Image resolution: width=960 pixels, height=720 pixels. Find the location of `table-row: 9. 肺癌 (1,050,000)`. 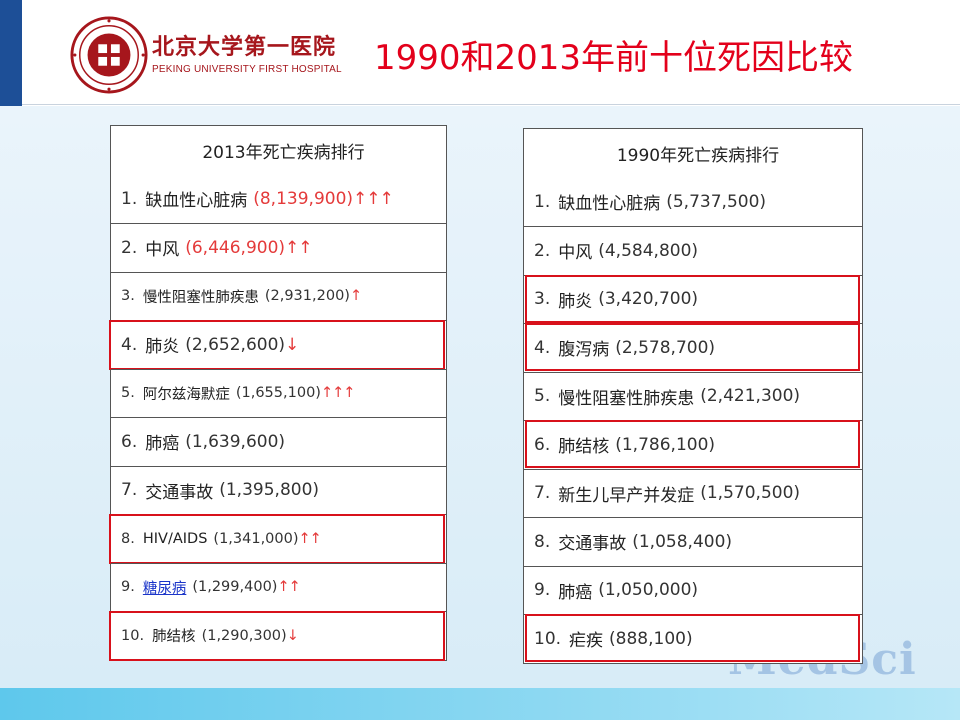

table-row: 9. 肺癌 (1,050,000) is located at coordinates (693, 590).